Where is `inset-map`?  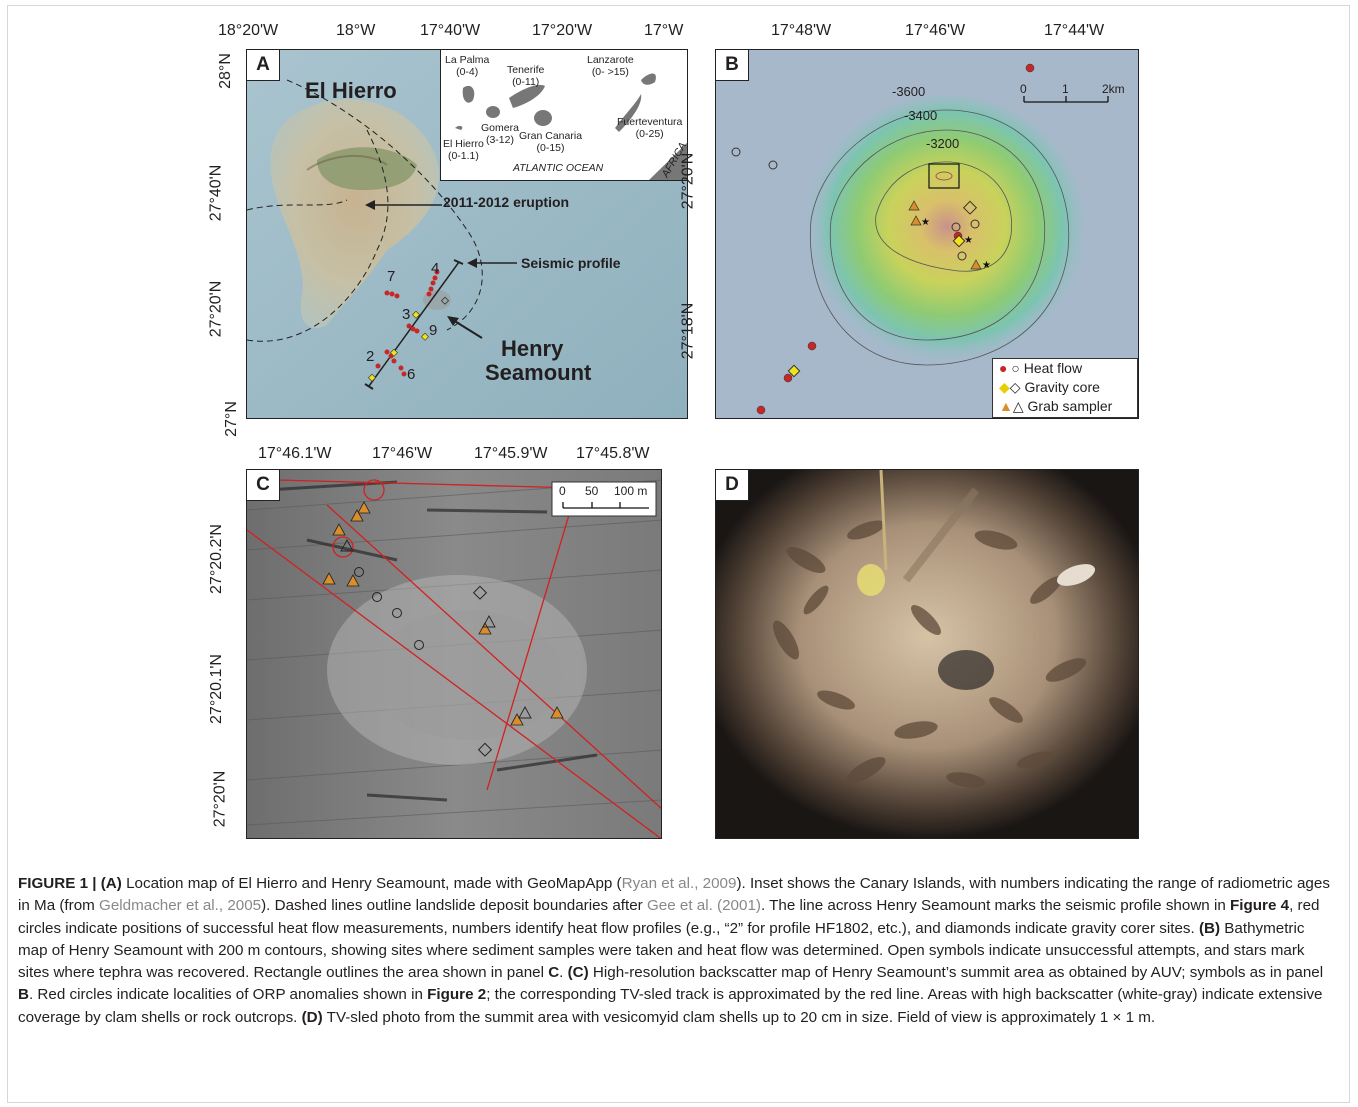 inset-map is located at coordinates (571, 126).